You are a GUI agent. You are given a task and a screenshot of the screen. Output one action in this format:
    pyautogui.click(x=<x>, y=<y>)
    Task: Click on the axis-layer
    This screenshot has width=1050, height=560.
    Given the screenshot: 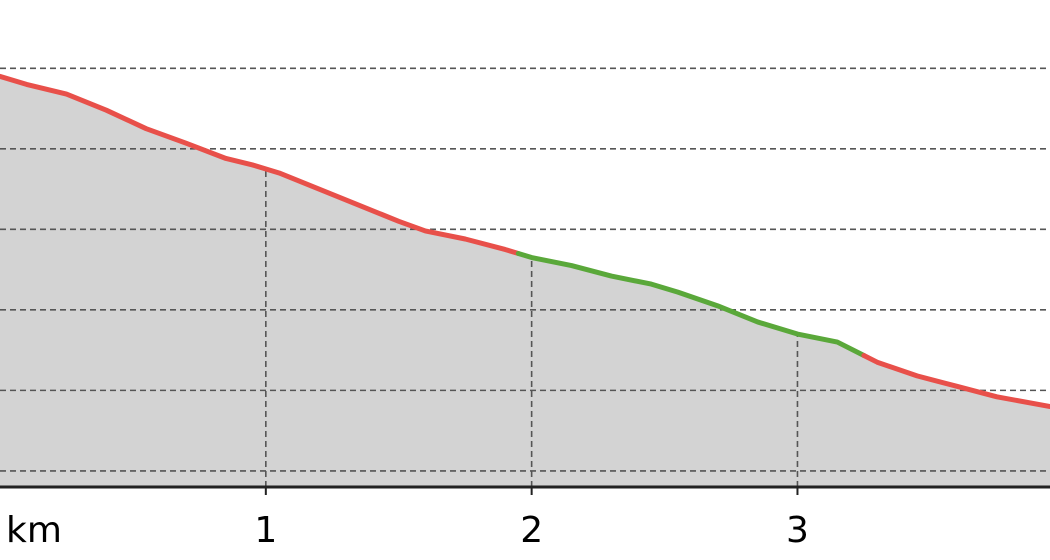 What is the action you would take?
    pyautogui.click(x=525, y=490)
    